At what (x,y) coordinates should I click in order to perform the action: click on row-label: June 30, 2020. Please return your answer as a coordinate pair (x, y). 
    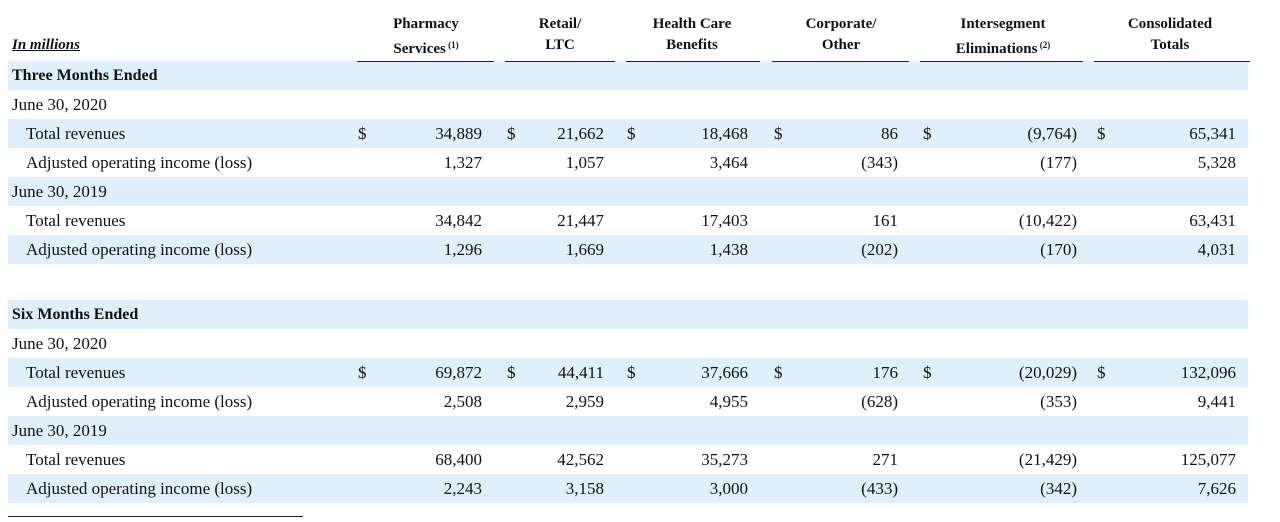
    Looking at the image, I should click on (59, 343).